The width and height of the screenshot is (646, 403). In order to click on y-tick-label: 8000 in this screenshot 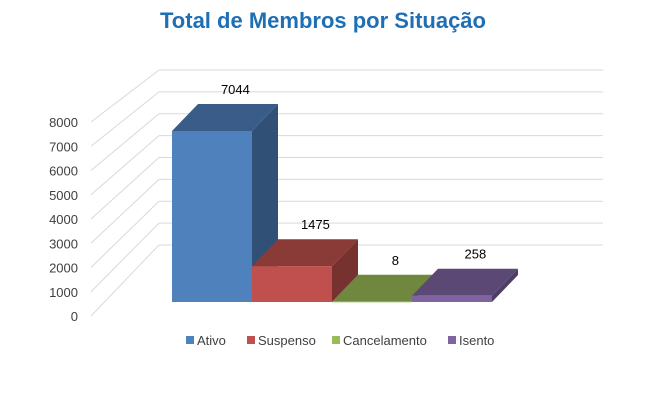, I will do `click(63, 122)`.